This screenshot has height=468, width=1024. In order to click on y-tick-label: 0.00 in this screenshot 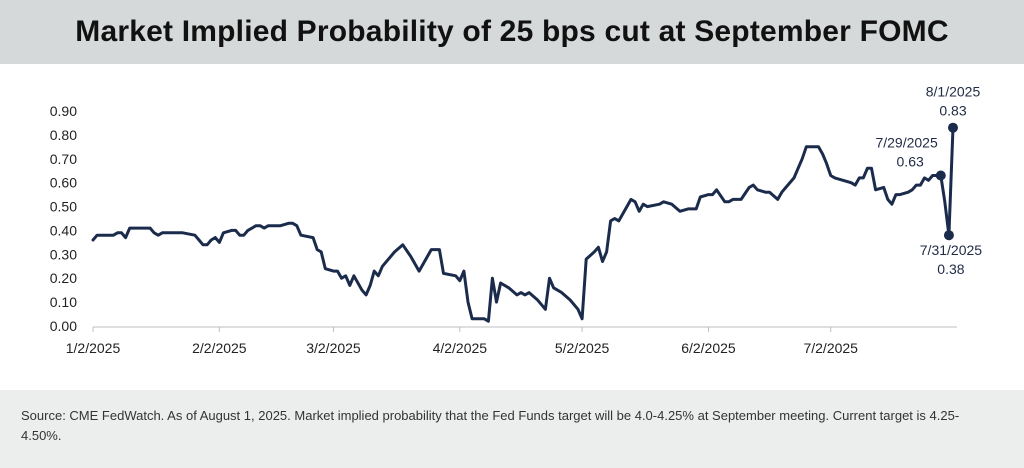, I will do `click(63, 326)`.